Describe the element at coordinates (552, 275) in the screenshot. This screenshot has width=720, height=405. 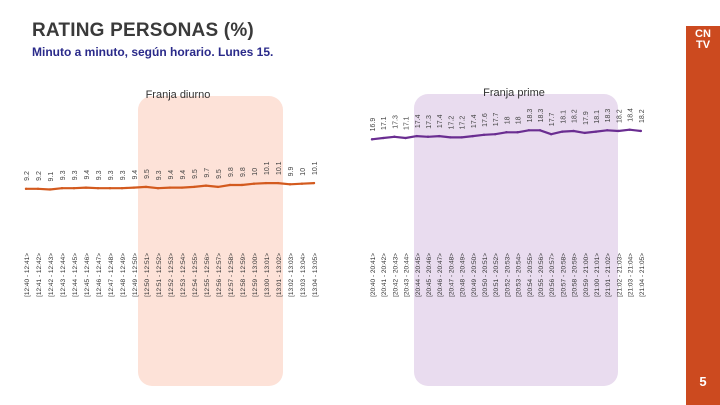
I see `x-tick-label-prime: [20:56 - 20:57>` at that location.